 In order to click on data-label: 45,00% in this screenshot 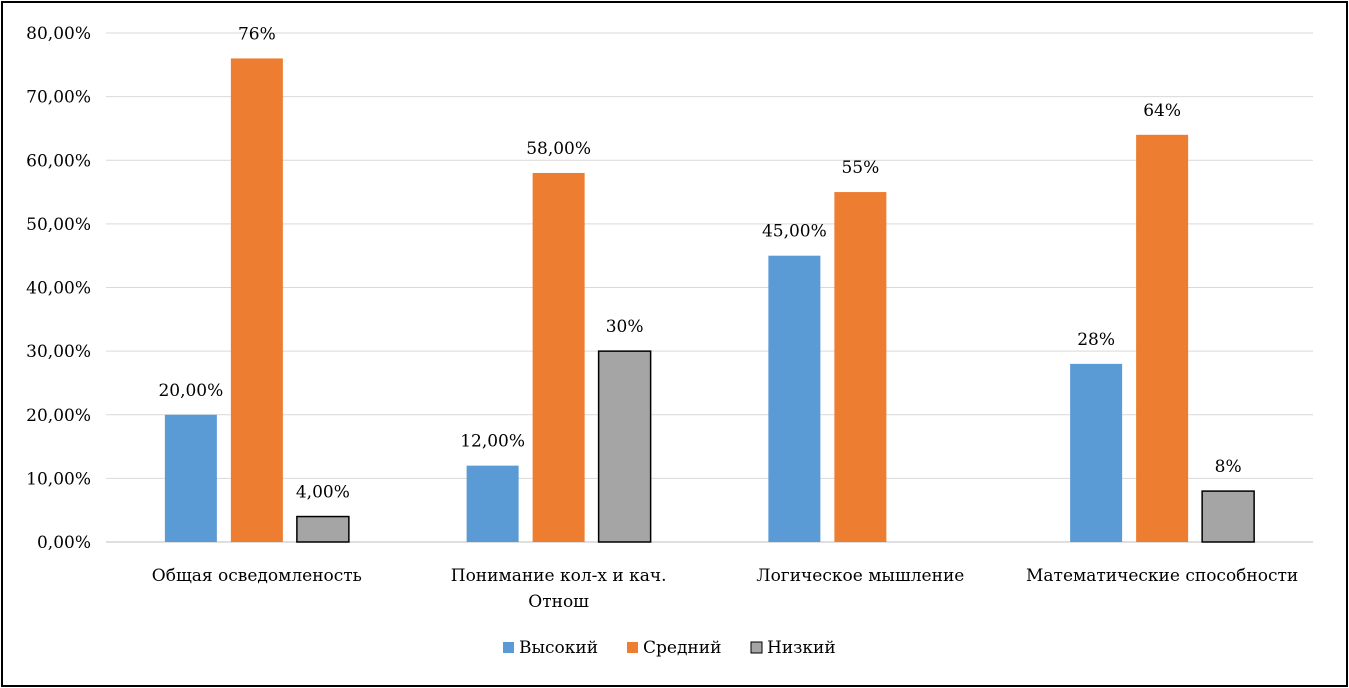, I will do `click(794, 232)`.